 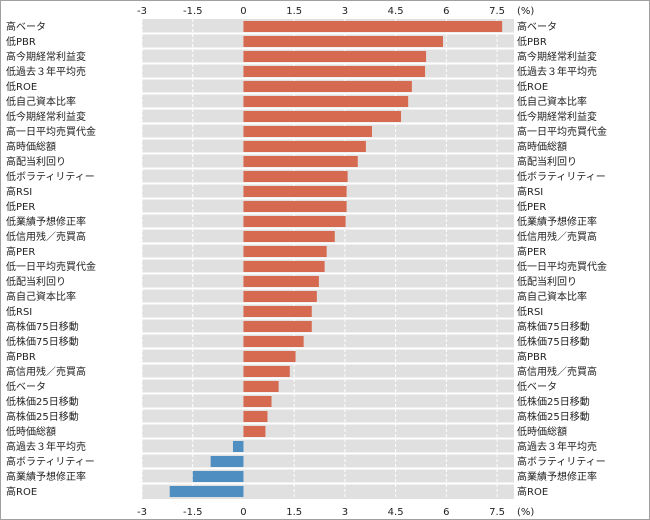 I want to click on category-label-right: 高RSI, so click(x=530, y=191).